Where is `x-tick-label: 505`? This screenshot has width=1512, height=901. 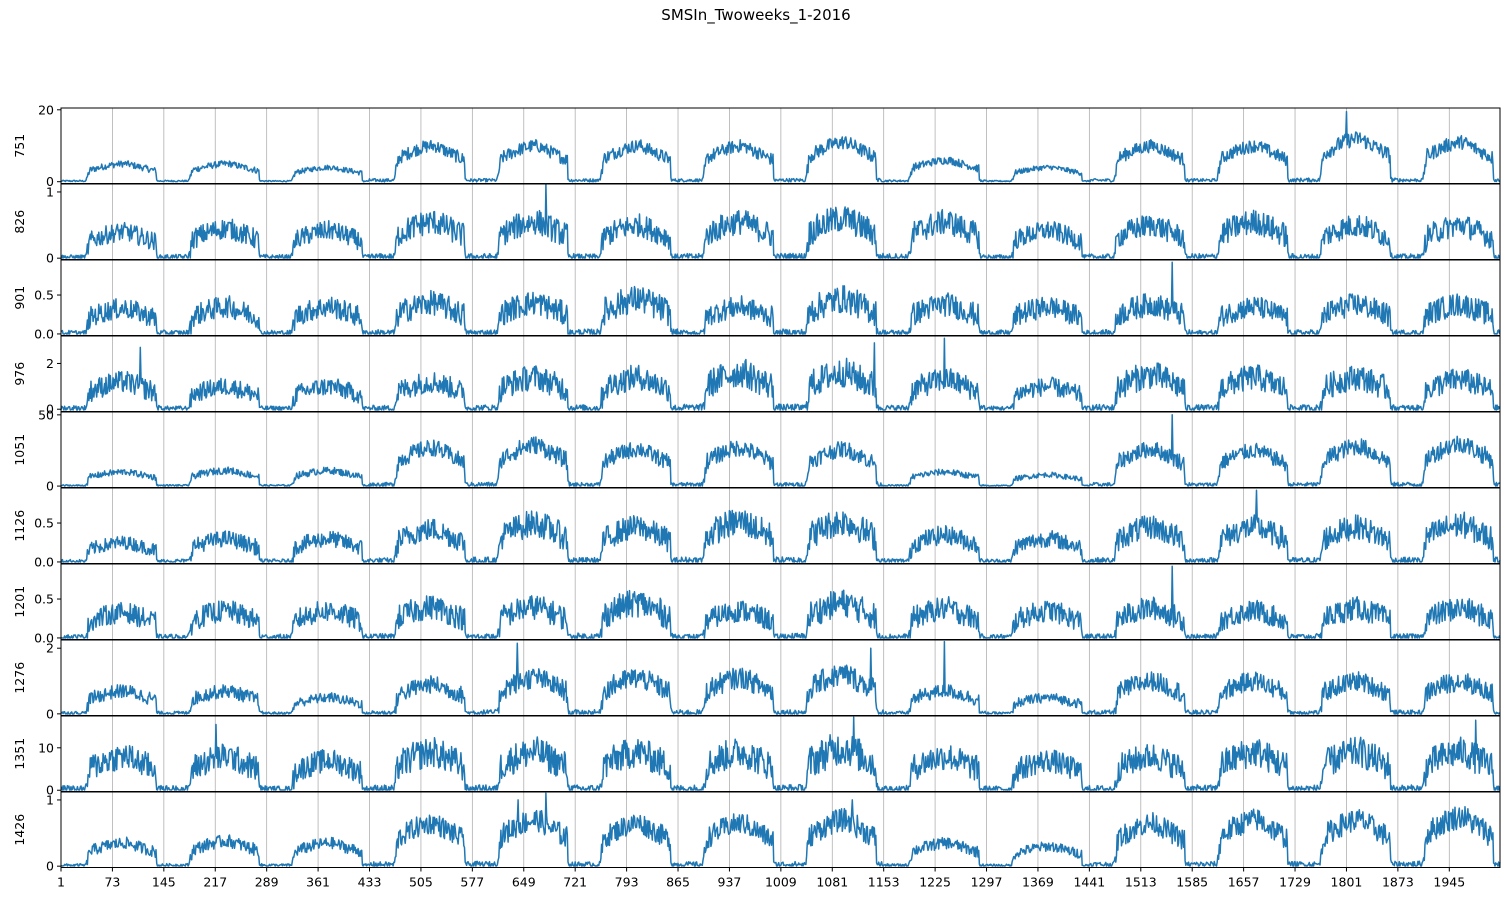 x-tick-label: 505 is located at coordinates (421, 882).